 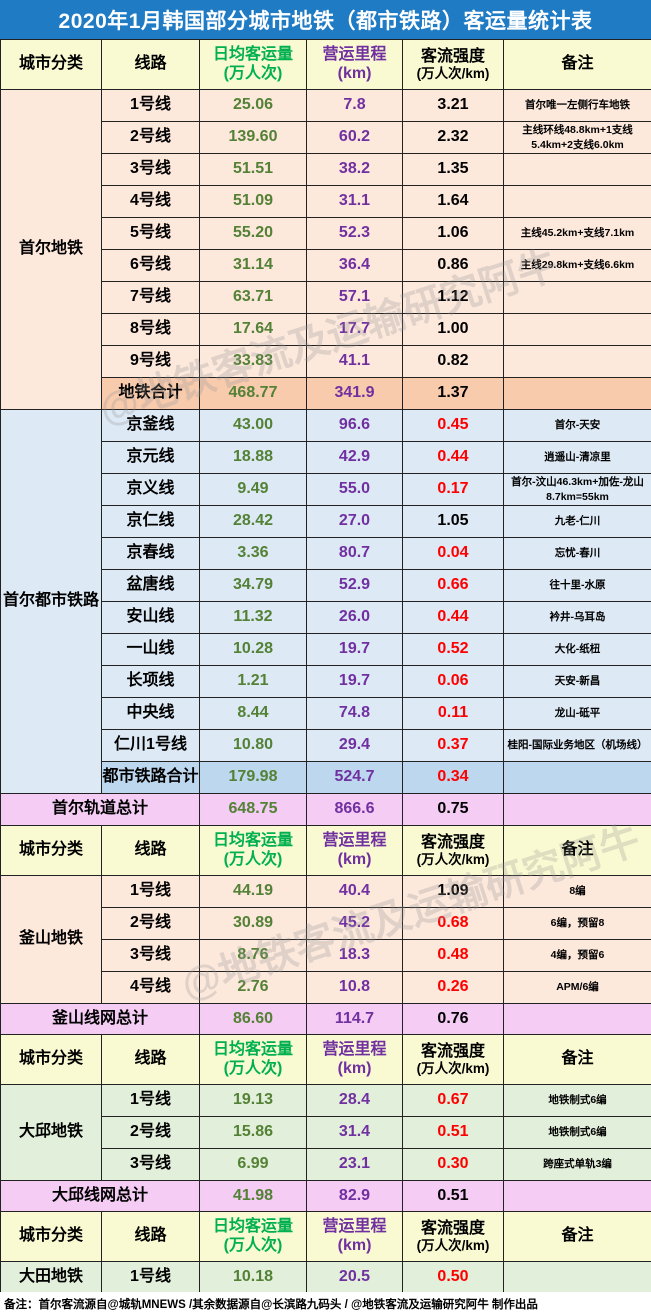 What do you see at coordinates (577, 1132) in the screenshot?
I see `note-cell: 地铁制式6编` at bounding box center [577, 1132].